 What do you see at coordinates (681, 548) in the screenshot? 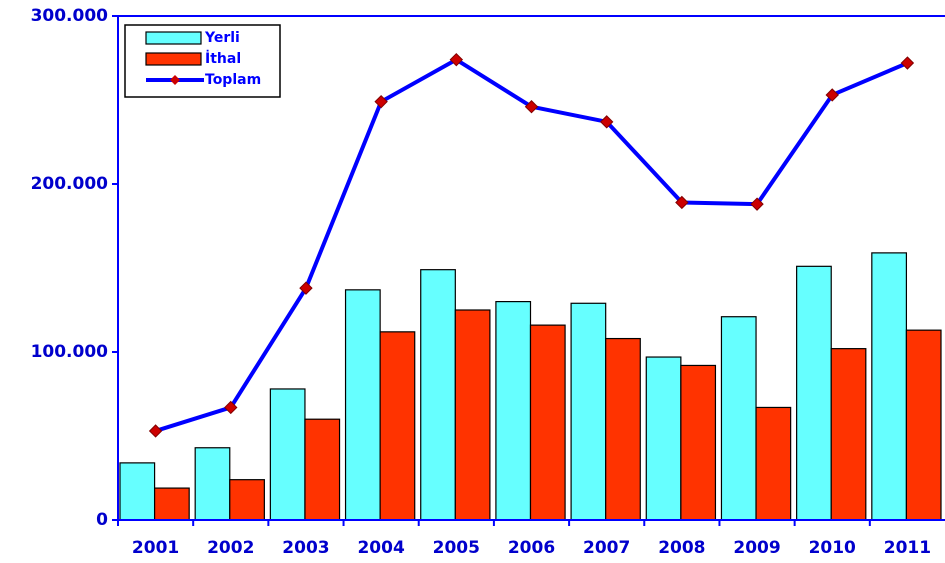
I see `x-tick-label: 2008` at bounding box center [681, 548].